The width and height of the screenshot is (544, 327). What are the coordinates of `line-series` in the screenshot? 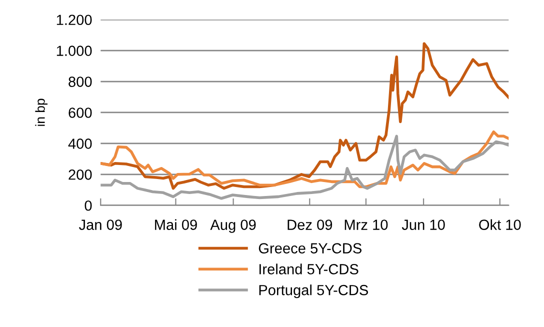 It's located at (304, 159).